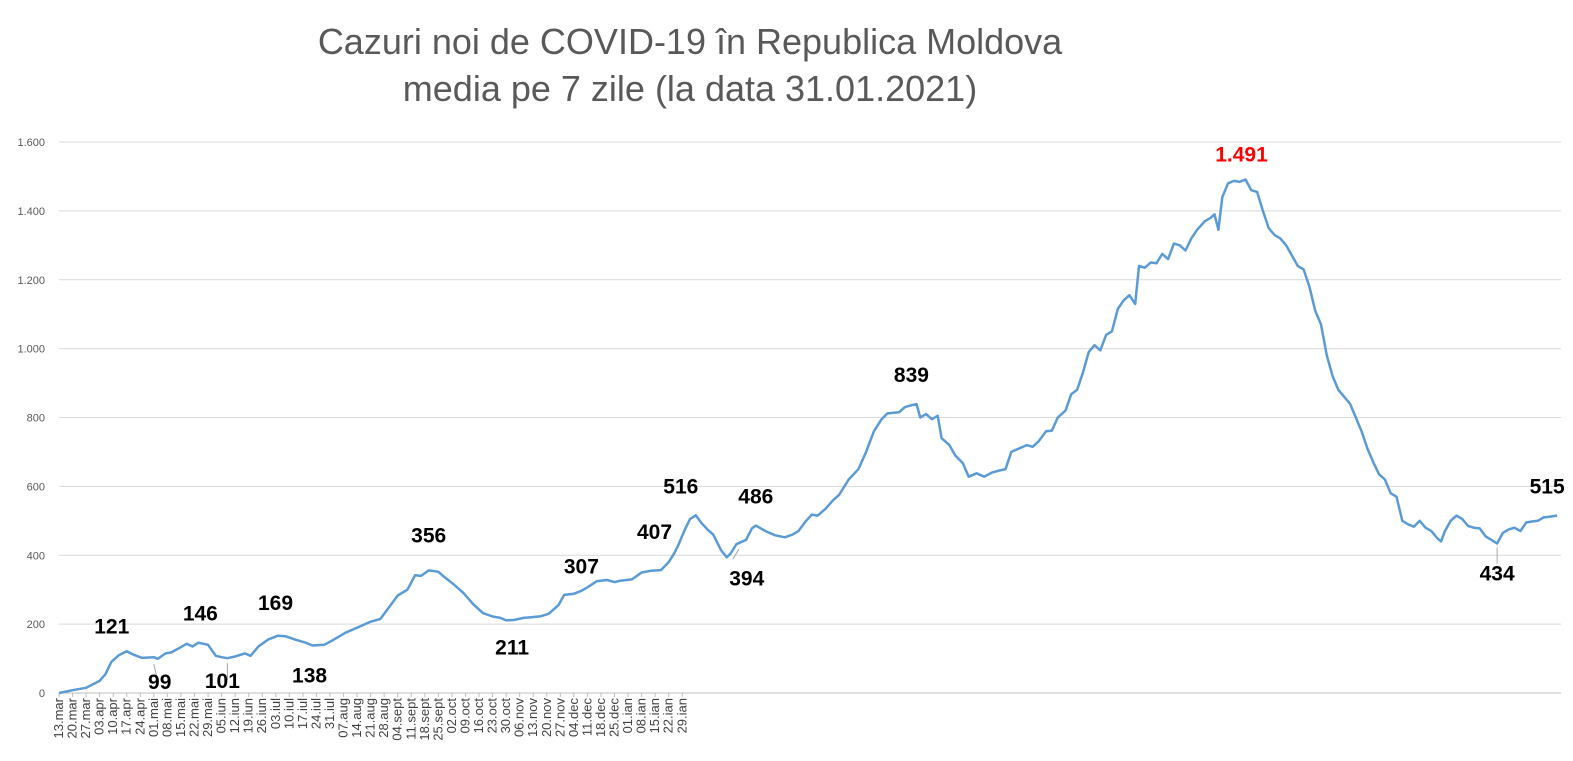  I want to click on x-tick-label: 20.mar, so click(72, 717).